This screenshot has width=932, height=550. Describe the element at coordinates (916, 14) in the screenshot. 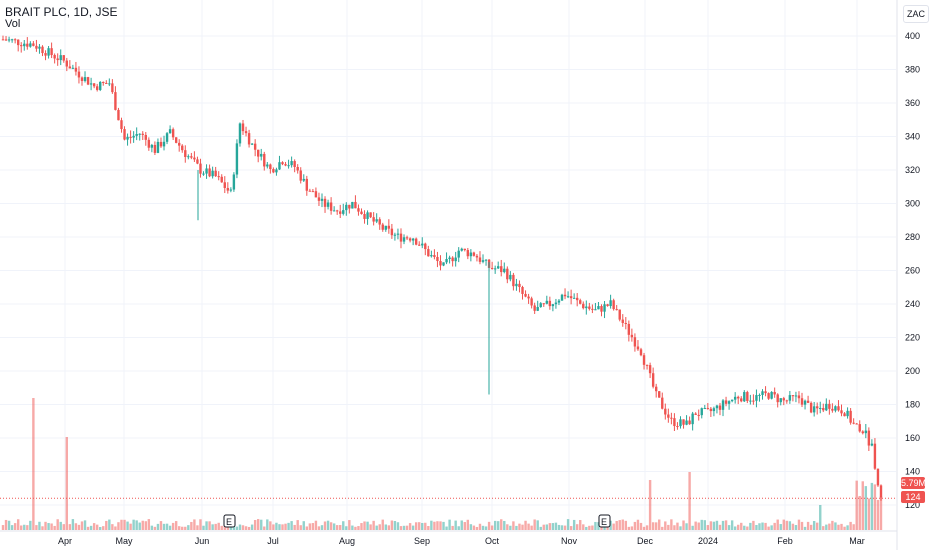

I see `currency-badge: ZAC` at that location.